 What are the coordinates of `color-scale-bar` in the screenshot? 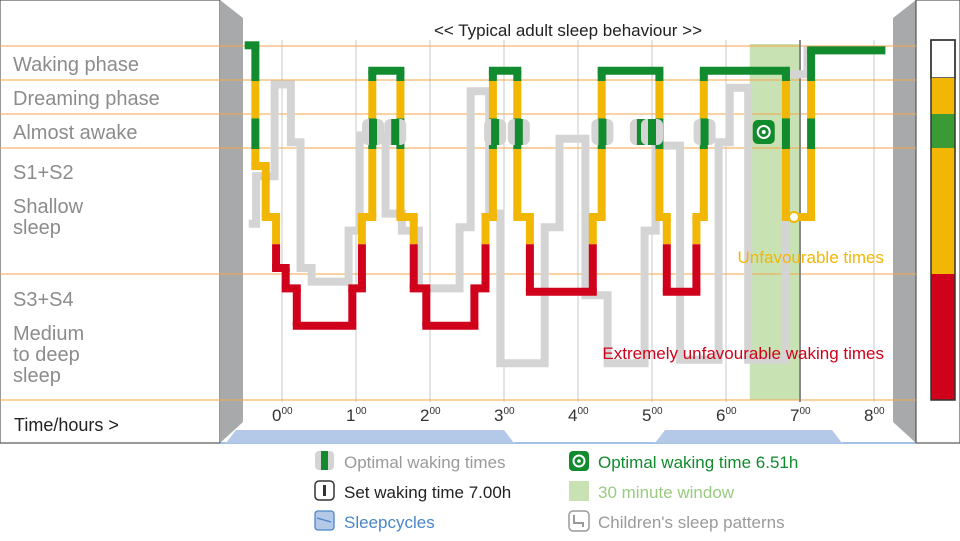 It's located at (943, 220).